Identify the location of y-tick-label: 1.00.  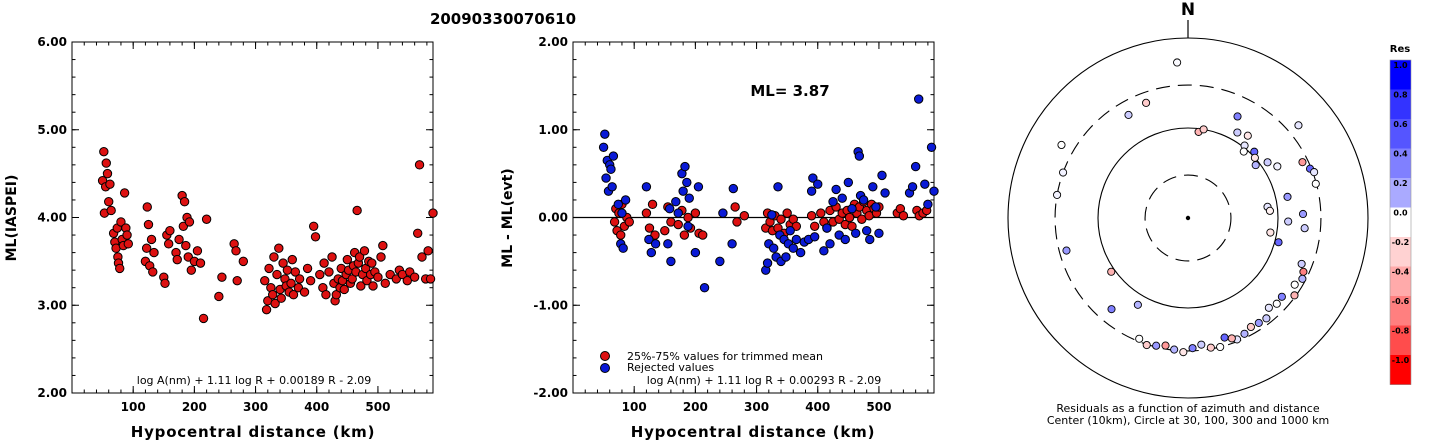
(553, 130).